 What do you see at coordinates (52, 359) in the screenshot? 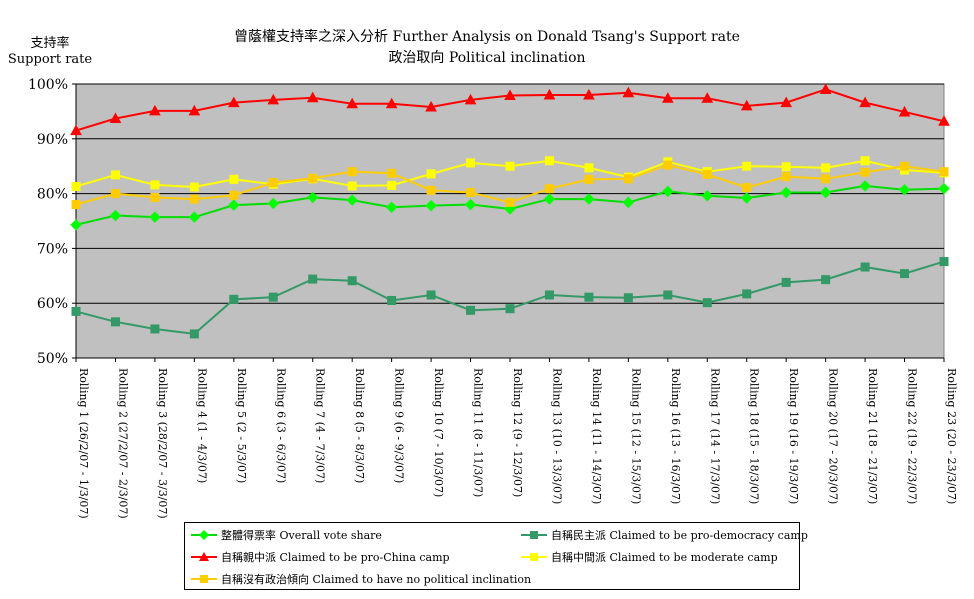
I see `y-tick-label: 50%` at bounding box center [52, 359].